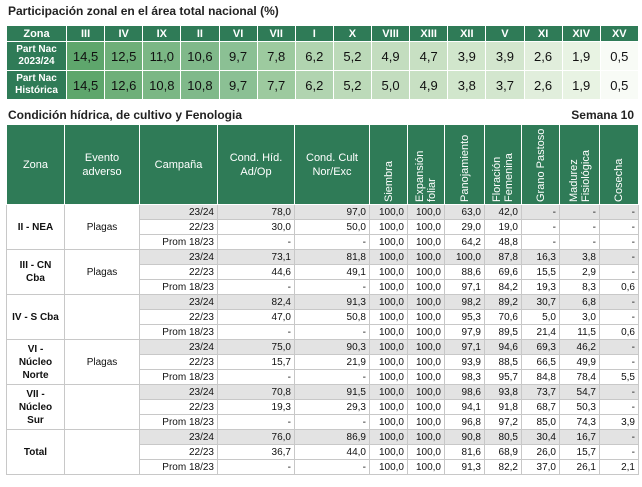  Describe the element at coordinates (540, 437) in the screenshot. I see `value-cell: 30,4` at that location.